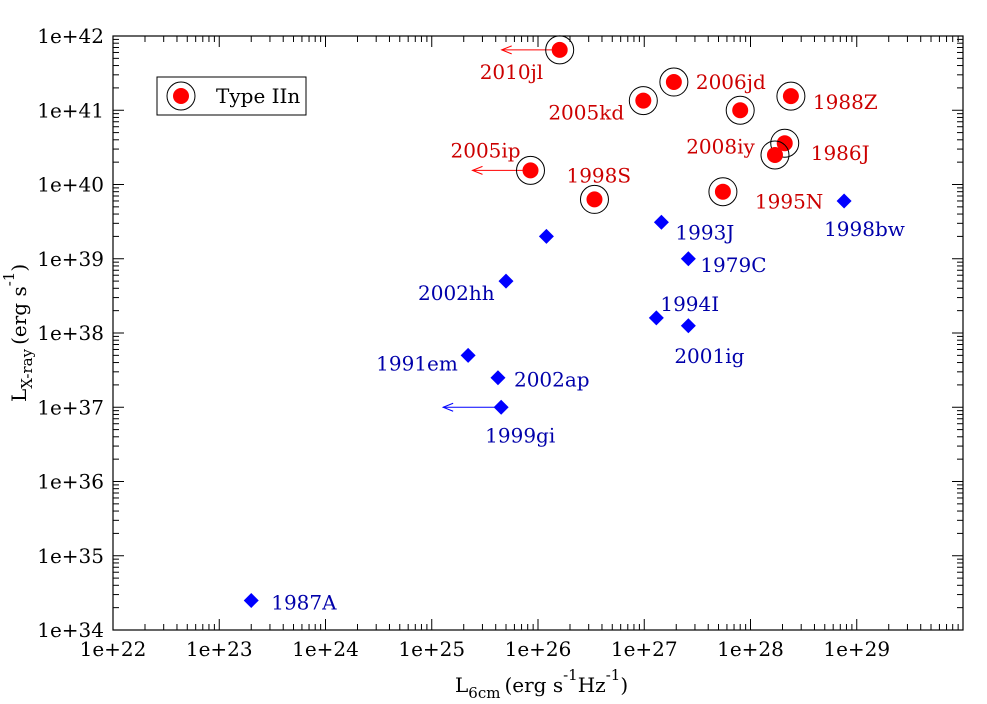 The image size is (987, 704). What do you see at coordinates (845, 102) in the screenshot?
I see `point-label: 1988Z` at bounding box center [845, 102].